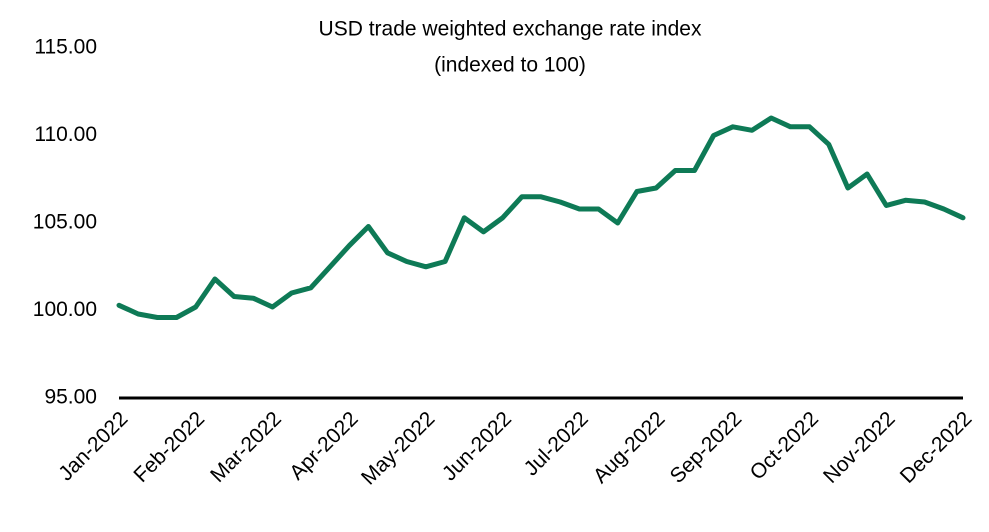  What do you see at coordinates (323, 445) in the screenshot?
I see `x-tick-label: Apr-2022` at bounding box center [323, 445].